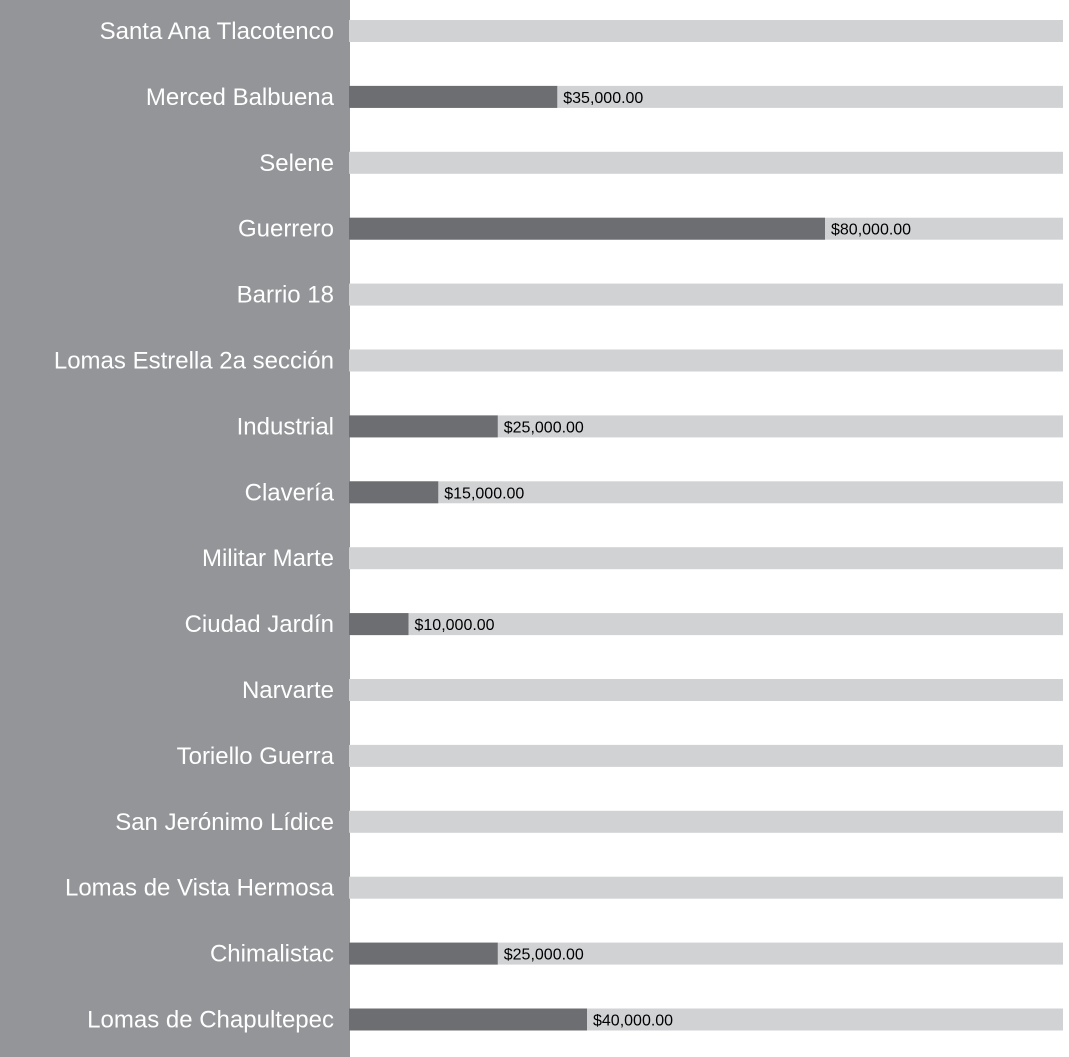 This screenshot has height=1057, width=1069. I want to click on category-label: Toriello Guerra, so click(256, 756).